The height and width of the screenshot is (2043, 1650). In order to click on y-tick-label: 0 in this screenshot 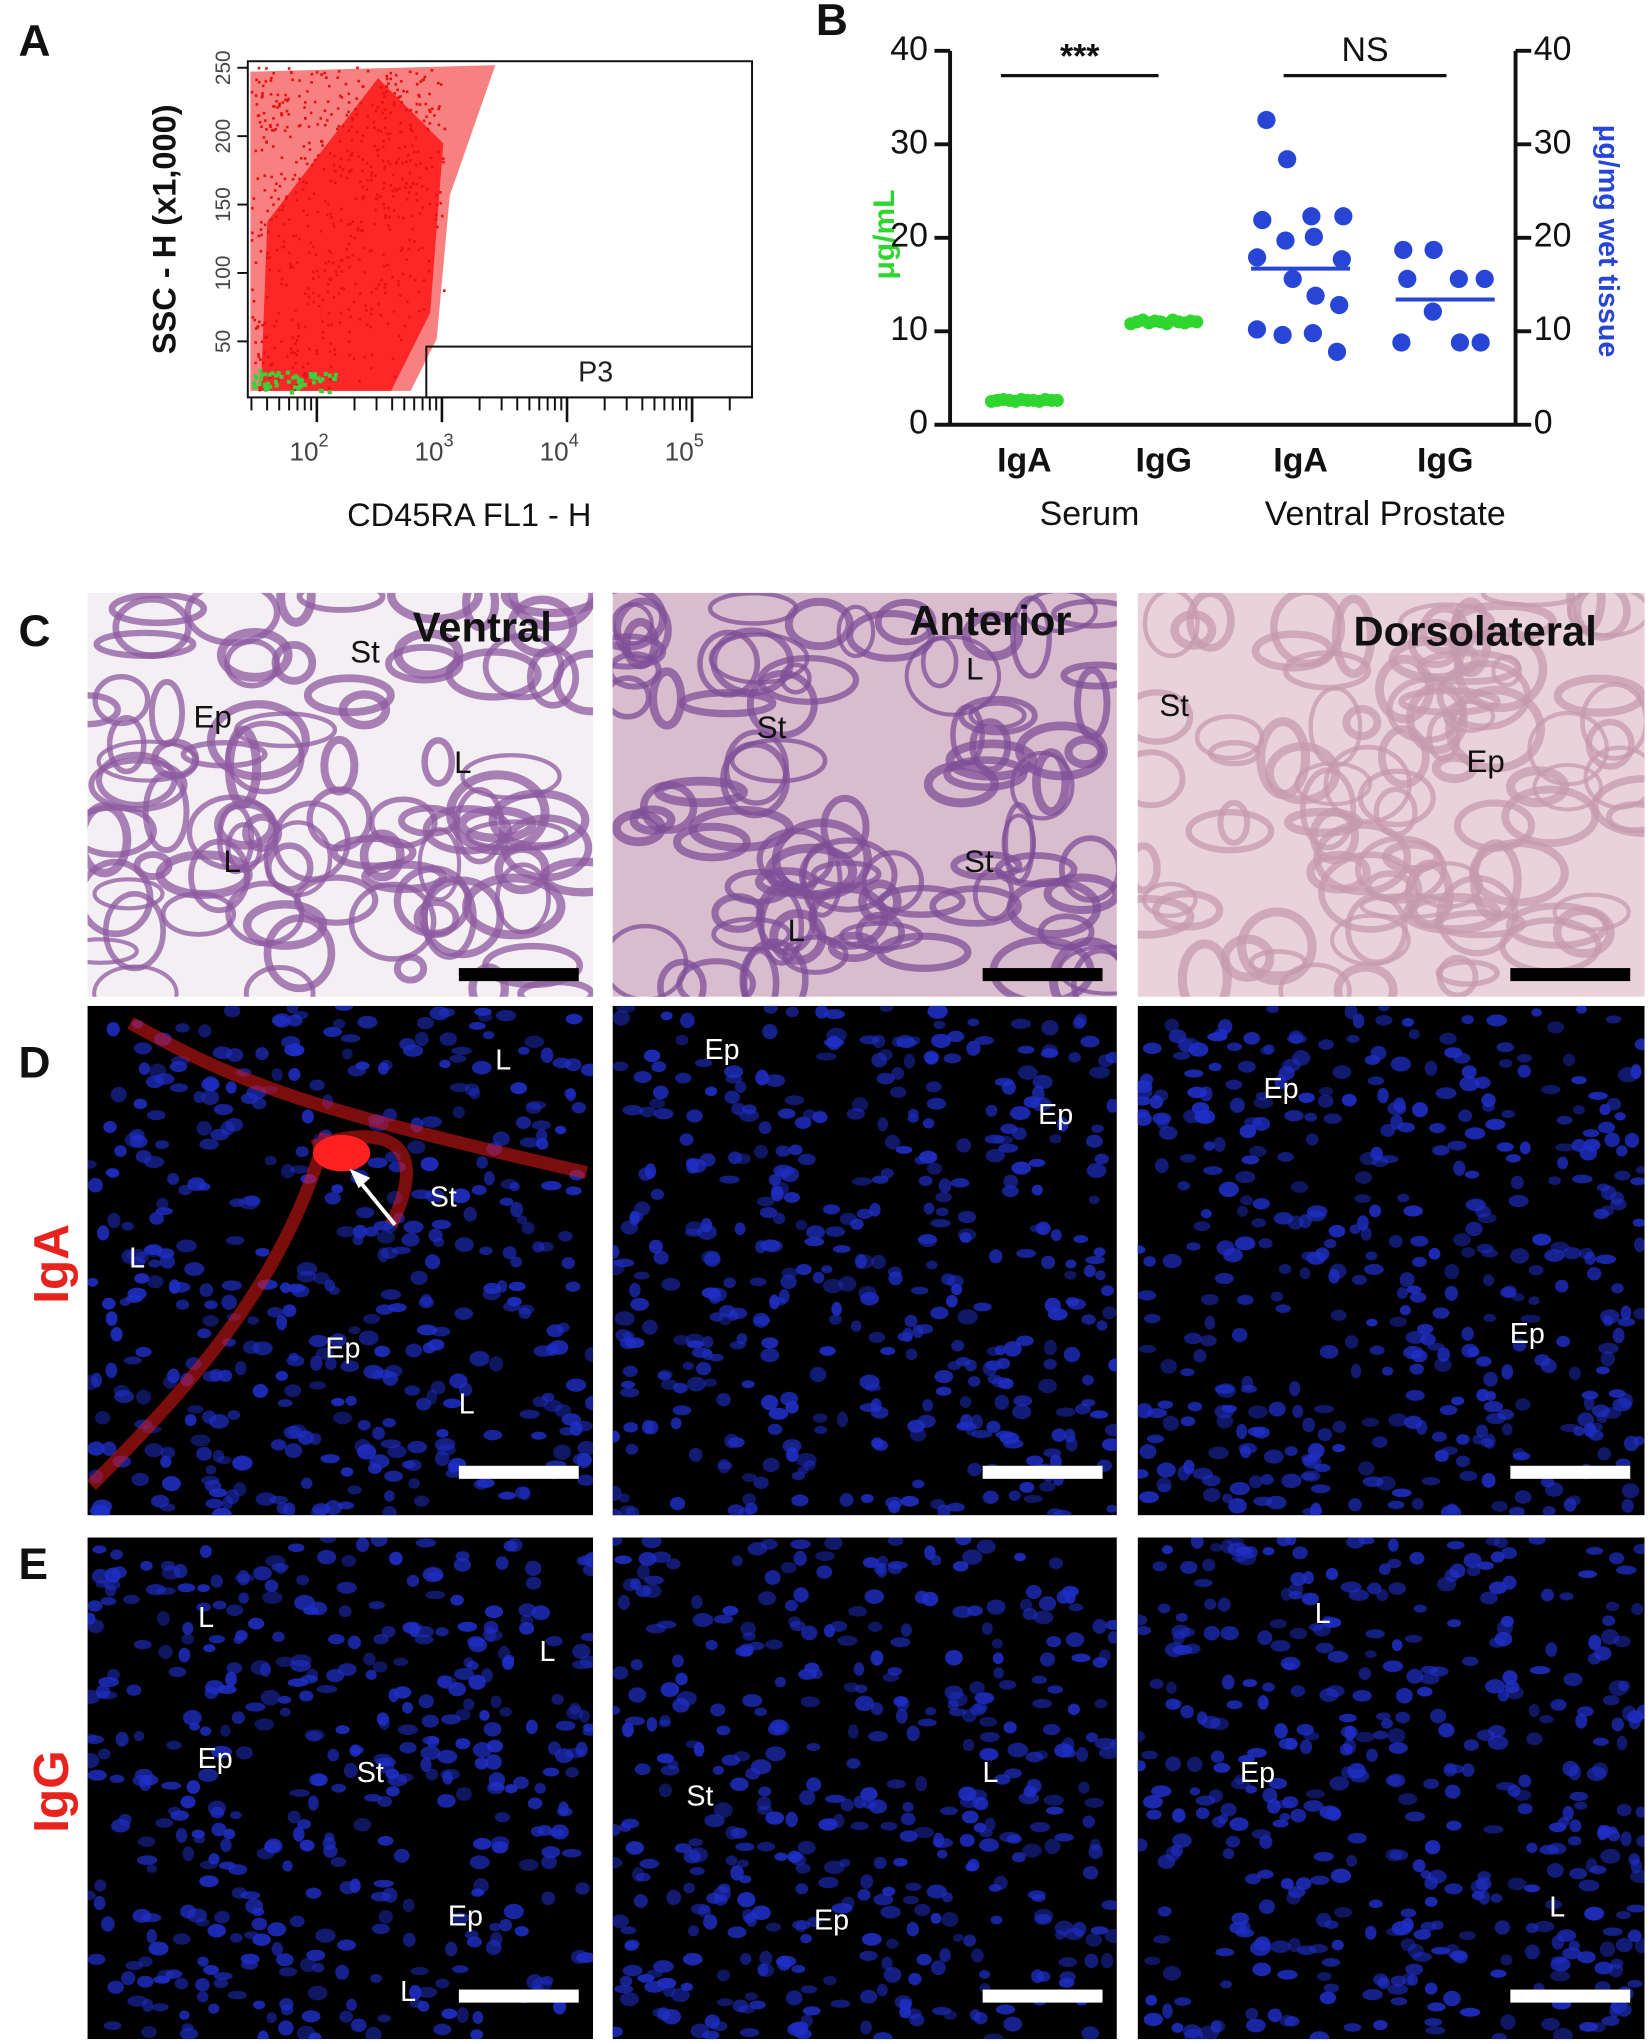, I will do `click(918, 423)`.